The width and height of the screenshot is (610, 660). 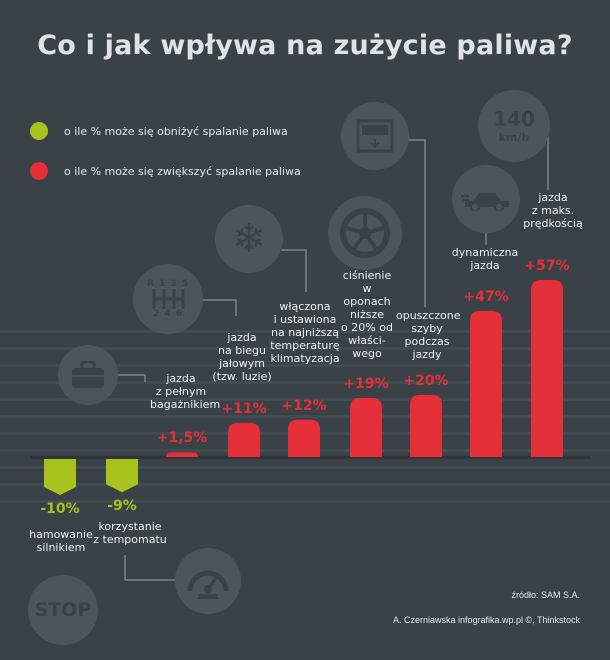 What do you see at coordinates (486, 199) in the screenshot?
I see `car-icon` at bounding box center [486, 199].